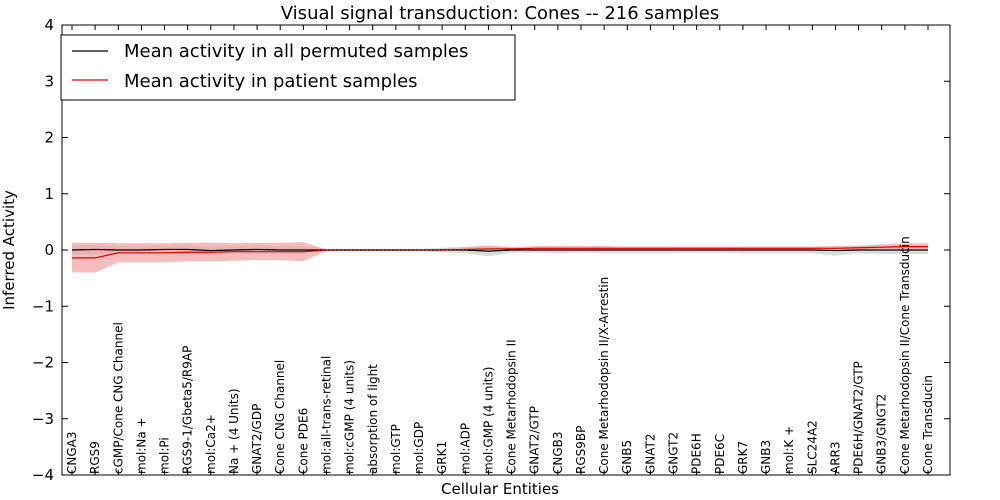 This screenshot has width=1000, height=500. What do you see at coordinates (859, 417) in the screenshot?
I see `x-tick-label: PDE6H/GNAT2/GTP` at bounding box center [859, 417].